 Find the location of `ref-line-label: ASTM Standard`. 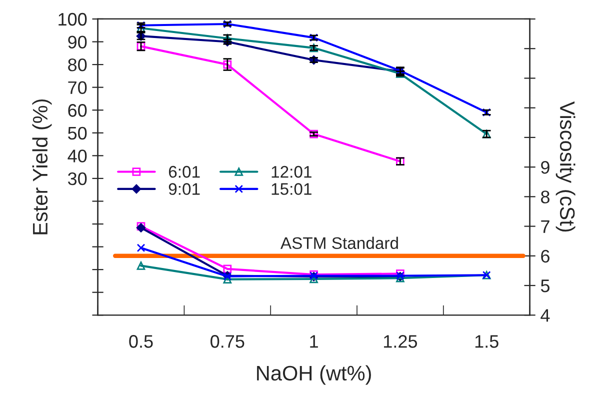

ref-line-label: ASTM Standard is located at coordinates (339, 243).